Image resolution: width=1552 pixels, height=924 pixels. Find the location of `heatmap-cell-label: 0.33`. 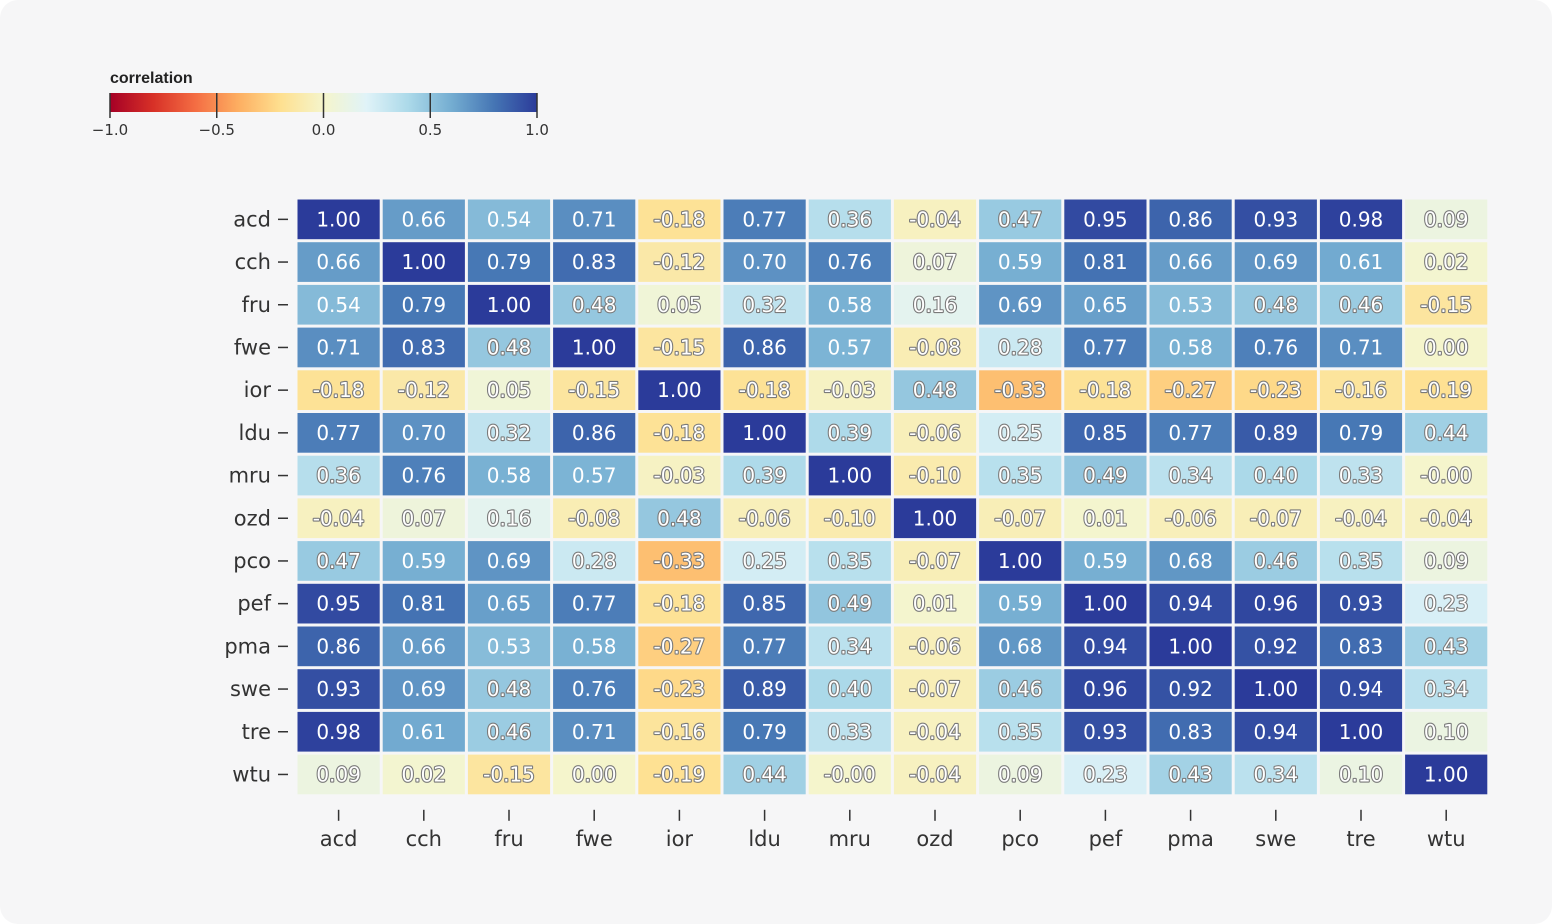

heatmap-cell-label: 0.33 is located at coordinates (1361, 476).